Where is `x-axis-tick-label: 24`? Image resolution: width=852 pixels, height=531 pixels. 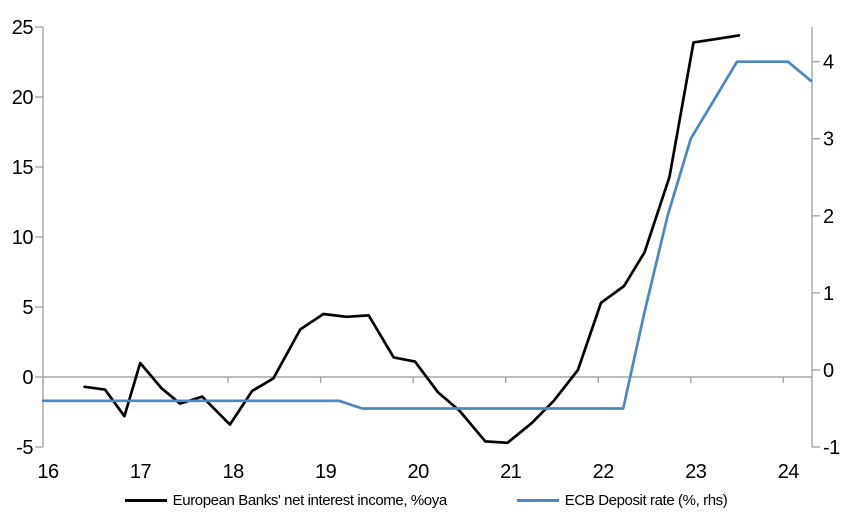 x-axis-tick-label: 24 is located at coordinates (789, 472).